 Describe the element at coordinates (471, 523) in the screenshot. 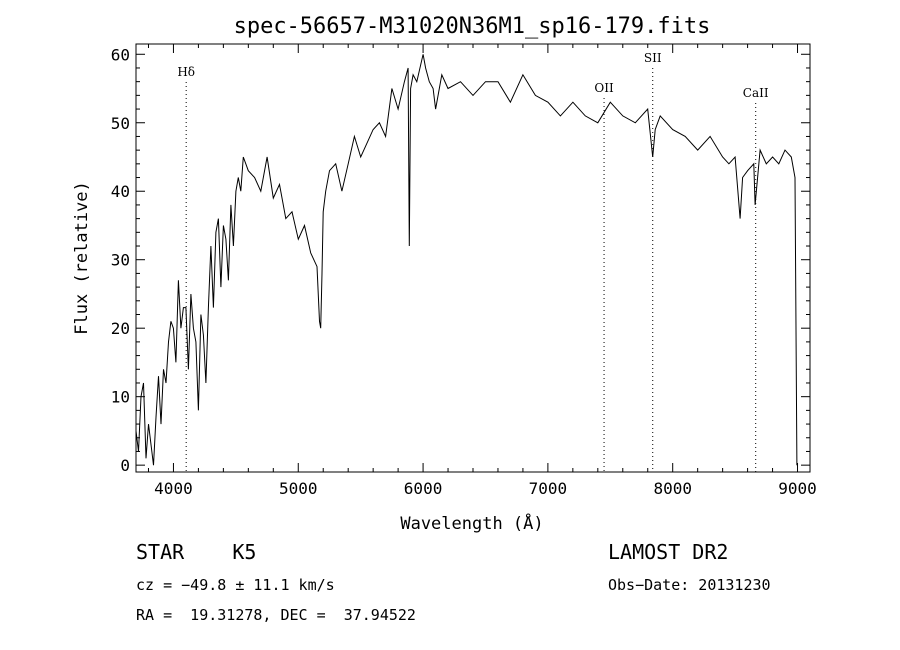

I see `x-axis-label: Wavelength (Å)` at that location.